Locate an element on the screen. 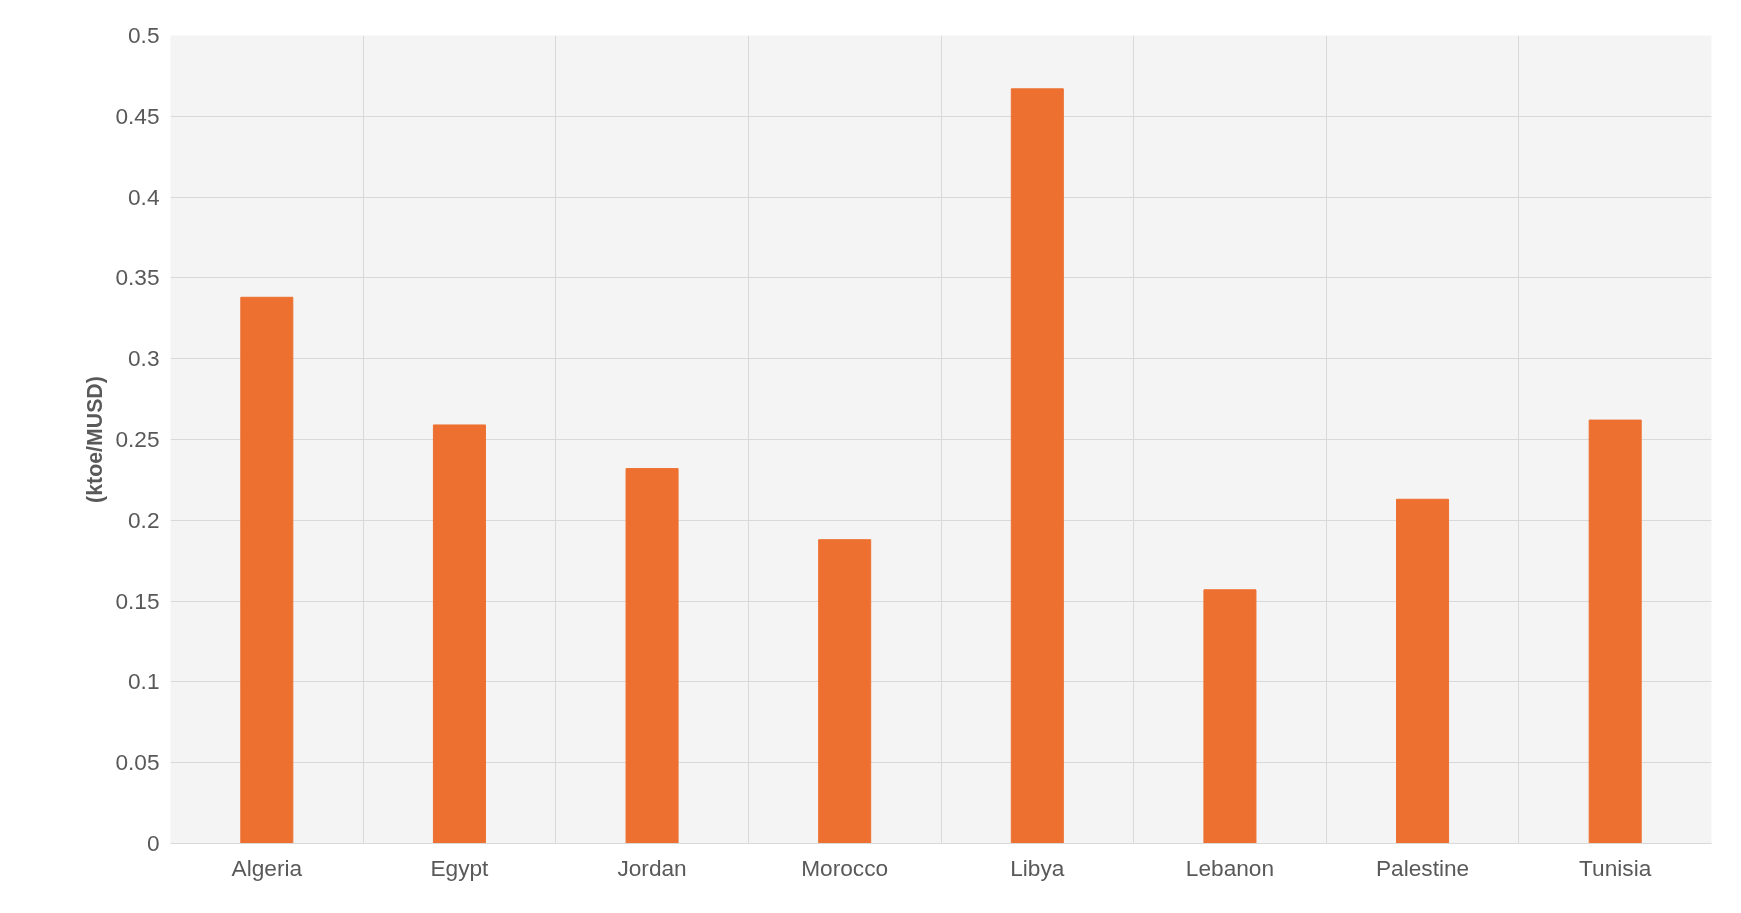  x-tick-label: Tunisia is located at coordinates (1615, 867).